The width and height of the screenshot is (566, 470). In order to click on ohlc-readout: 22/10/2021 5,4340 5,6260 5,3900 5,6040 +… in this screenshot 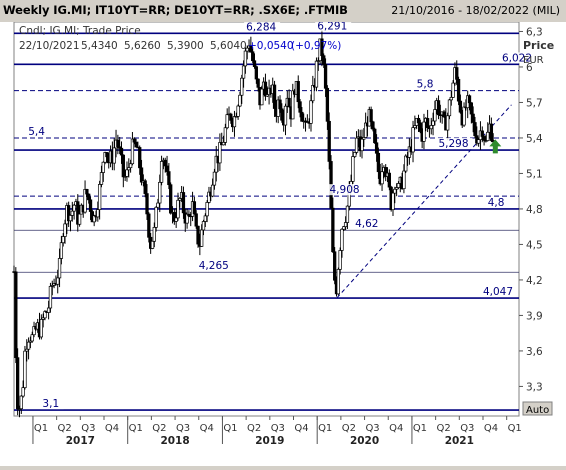, I will do `click(180, 46)`.